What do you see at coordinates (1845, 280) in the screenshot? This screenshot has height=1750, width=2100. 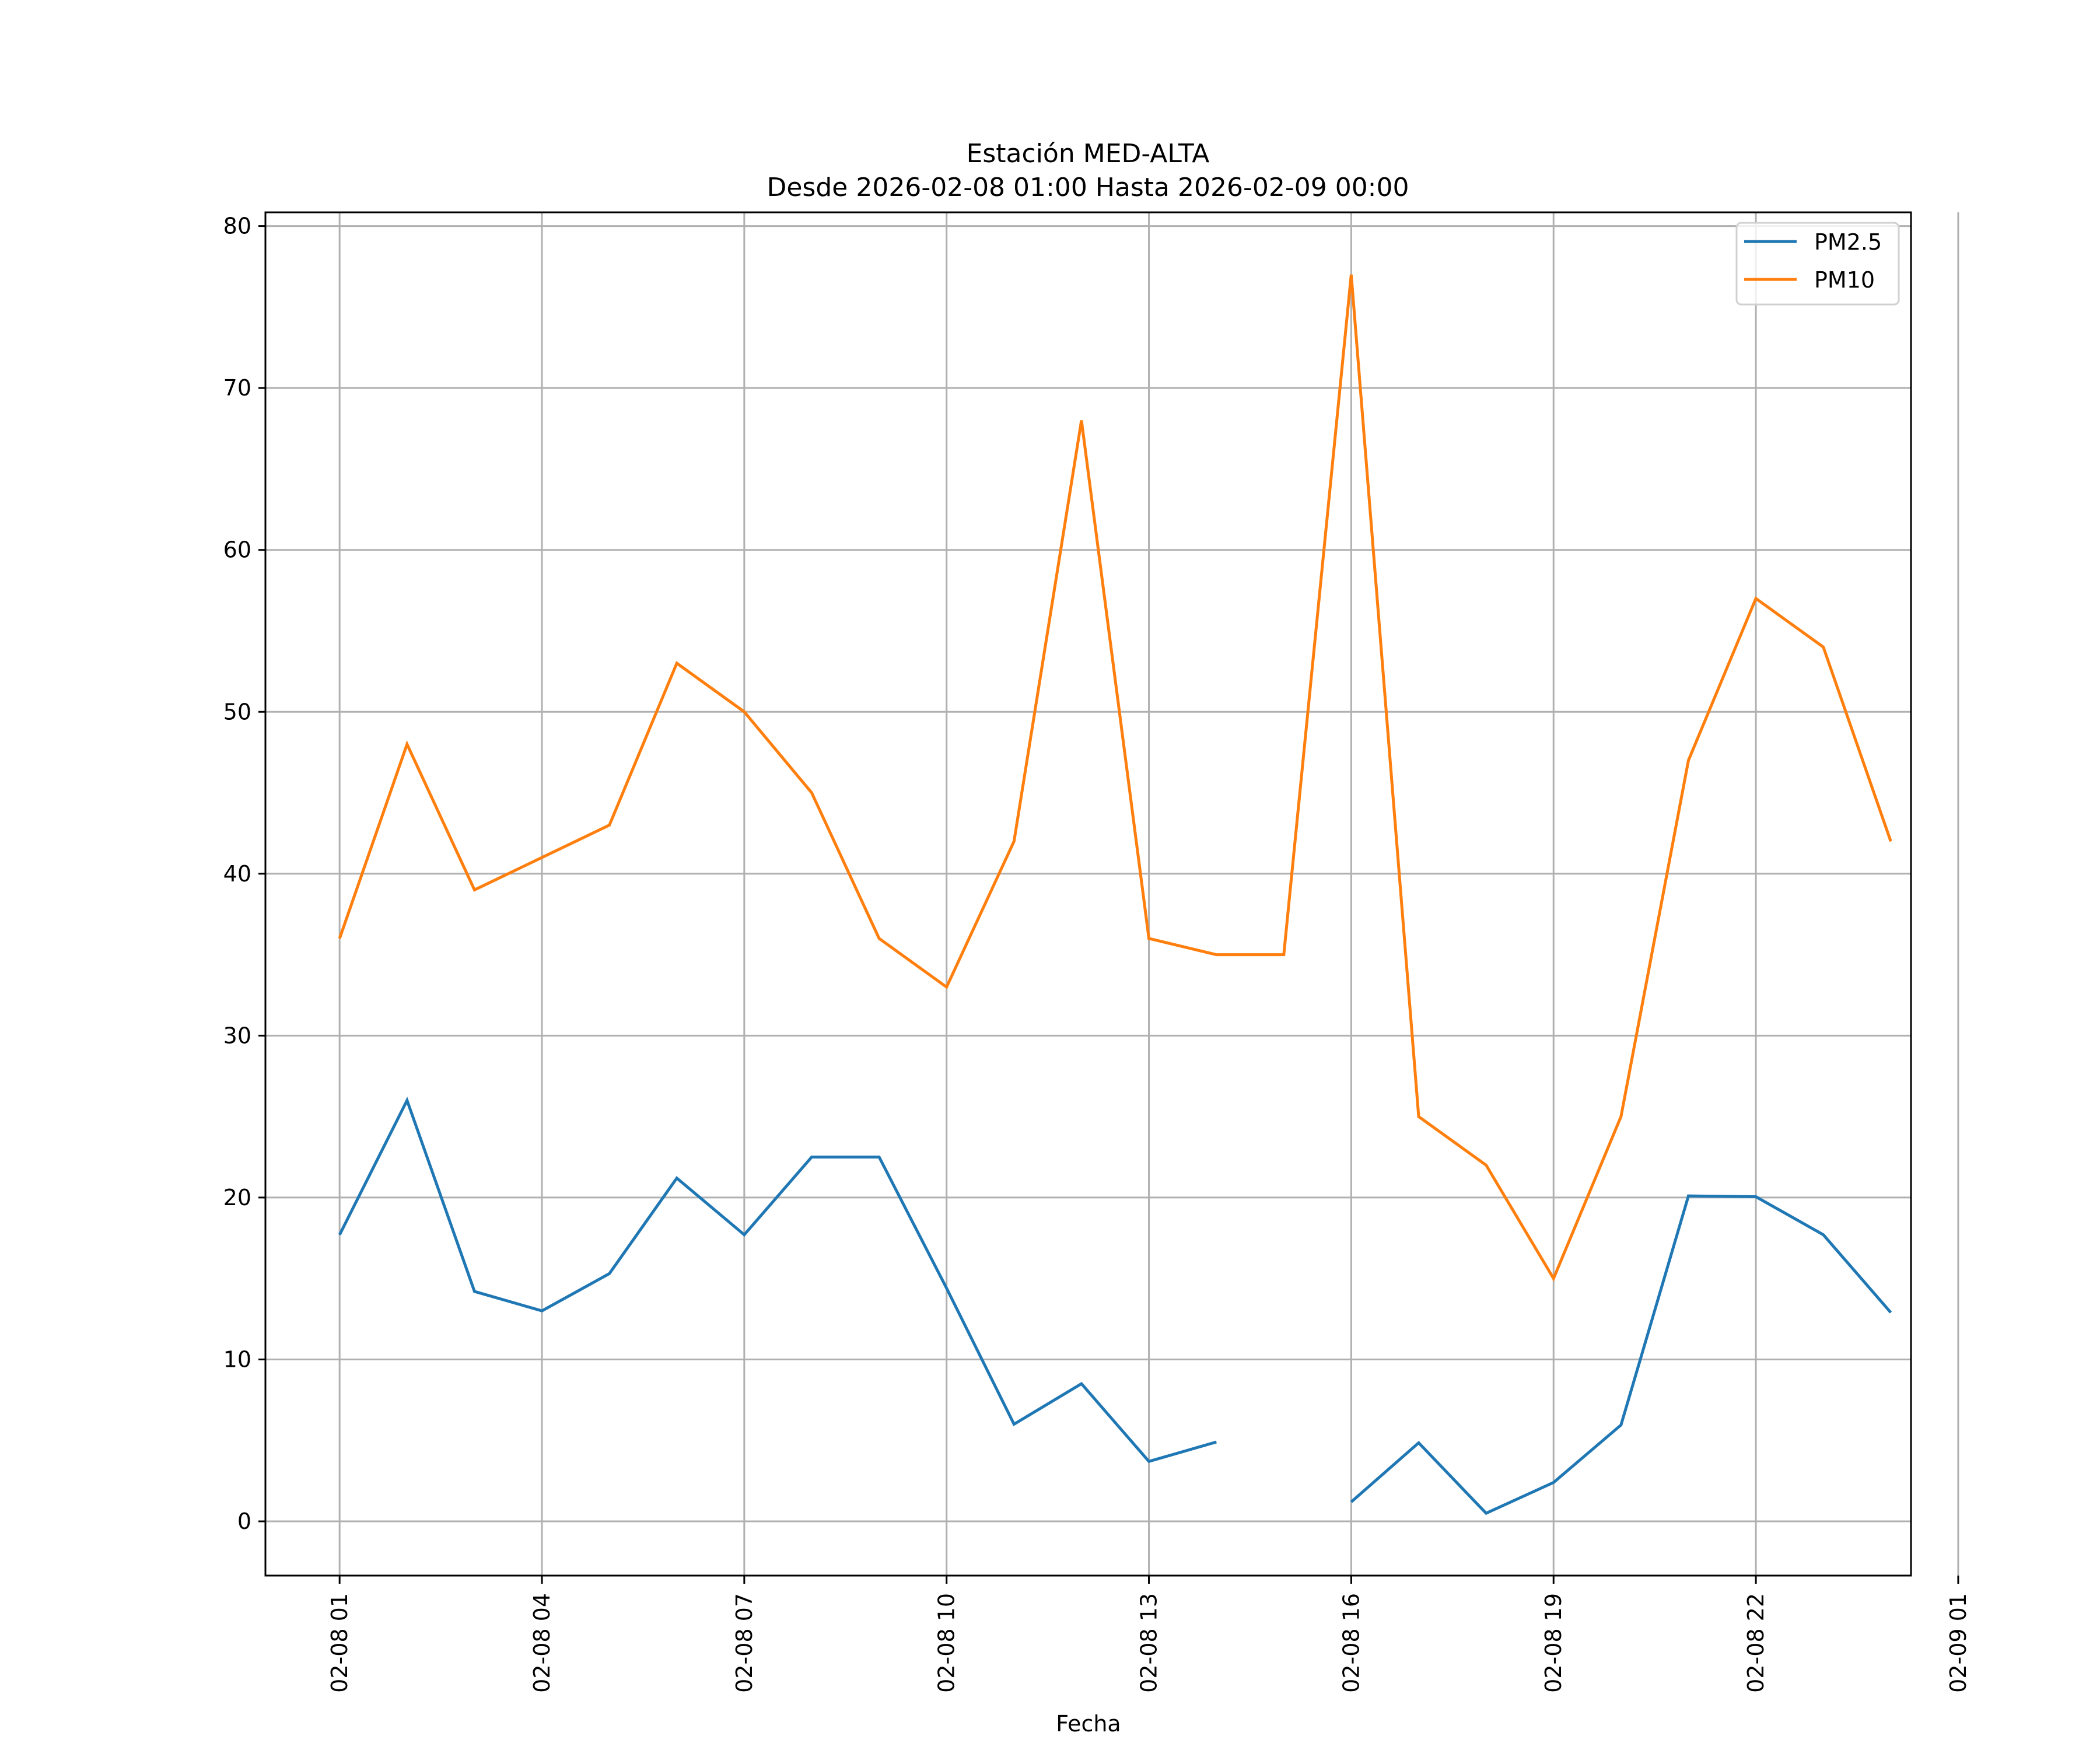 I see `legend-label-pm10: PM10` at bounding box center [1845, 280].